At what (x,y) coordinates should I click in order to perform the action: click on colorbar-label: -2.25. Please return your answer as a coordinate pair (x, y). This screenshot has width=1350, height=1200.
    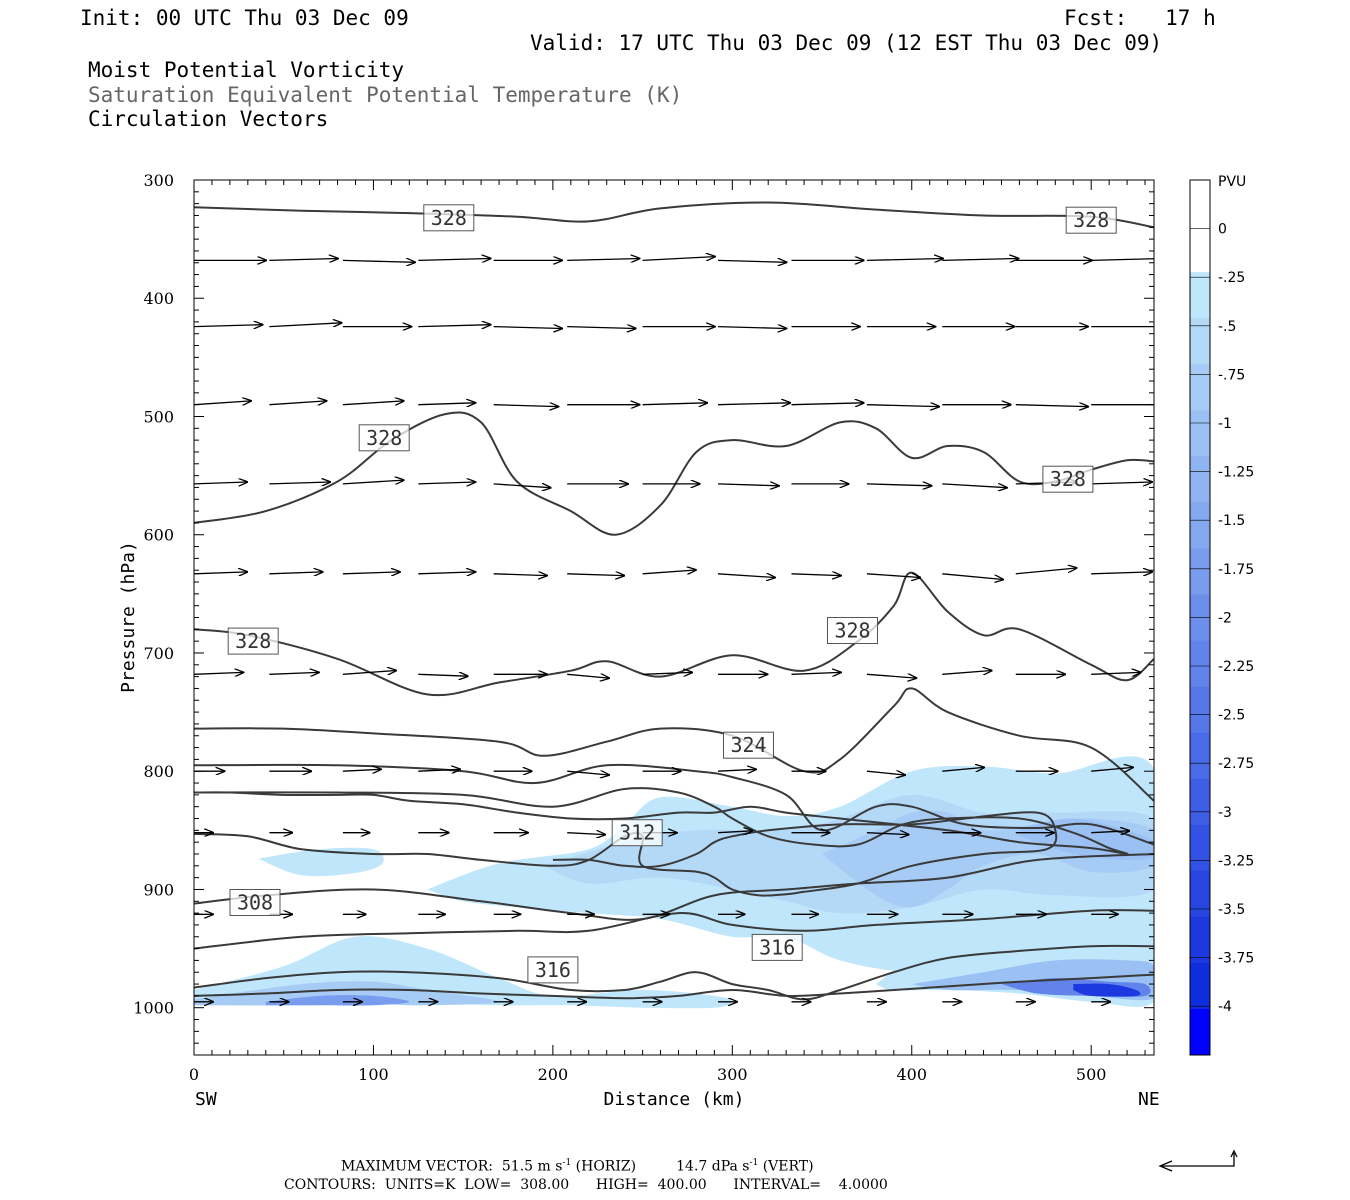
    Looking at the image, I should click on (1236, 667).